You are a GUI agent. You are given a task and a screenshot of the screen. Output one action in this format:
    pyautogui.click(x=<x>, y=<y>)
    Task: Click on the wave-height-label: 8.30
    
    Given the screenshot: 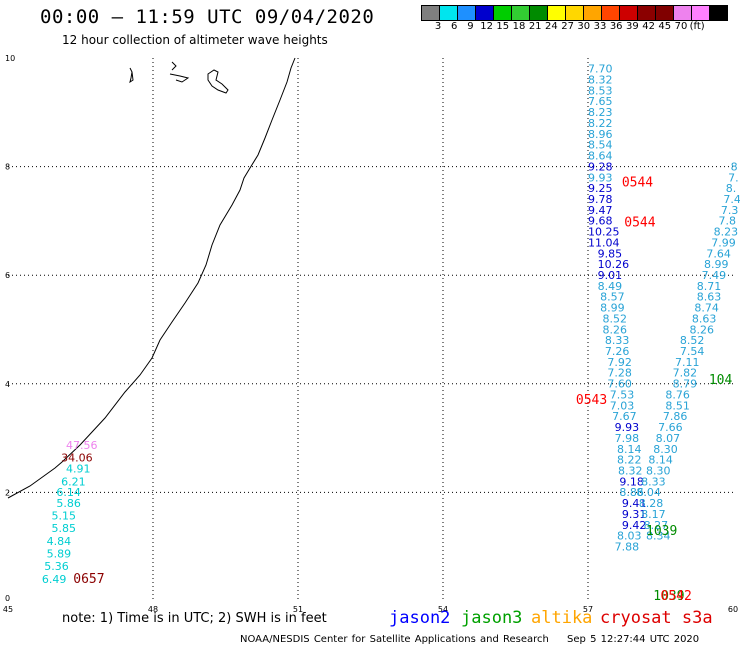 What is the action you would take?
    pyautogui.click(x=658, y=470)
    